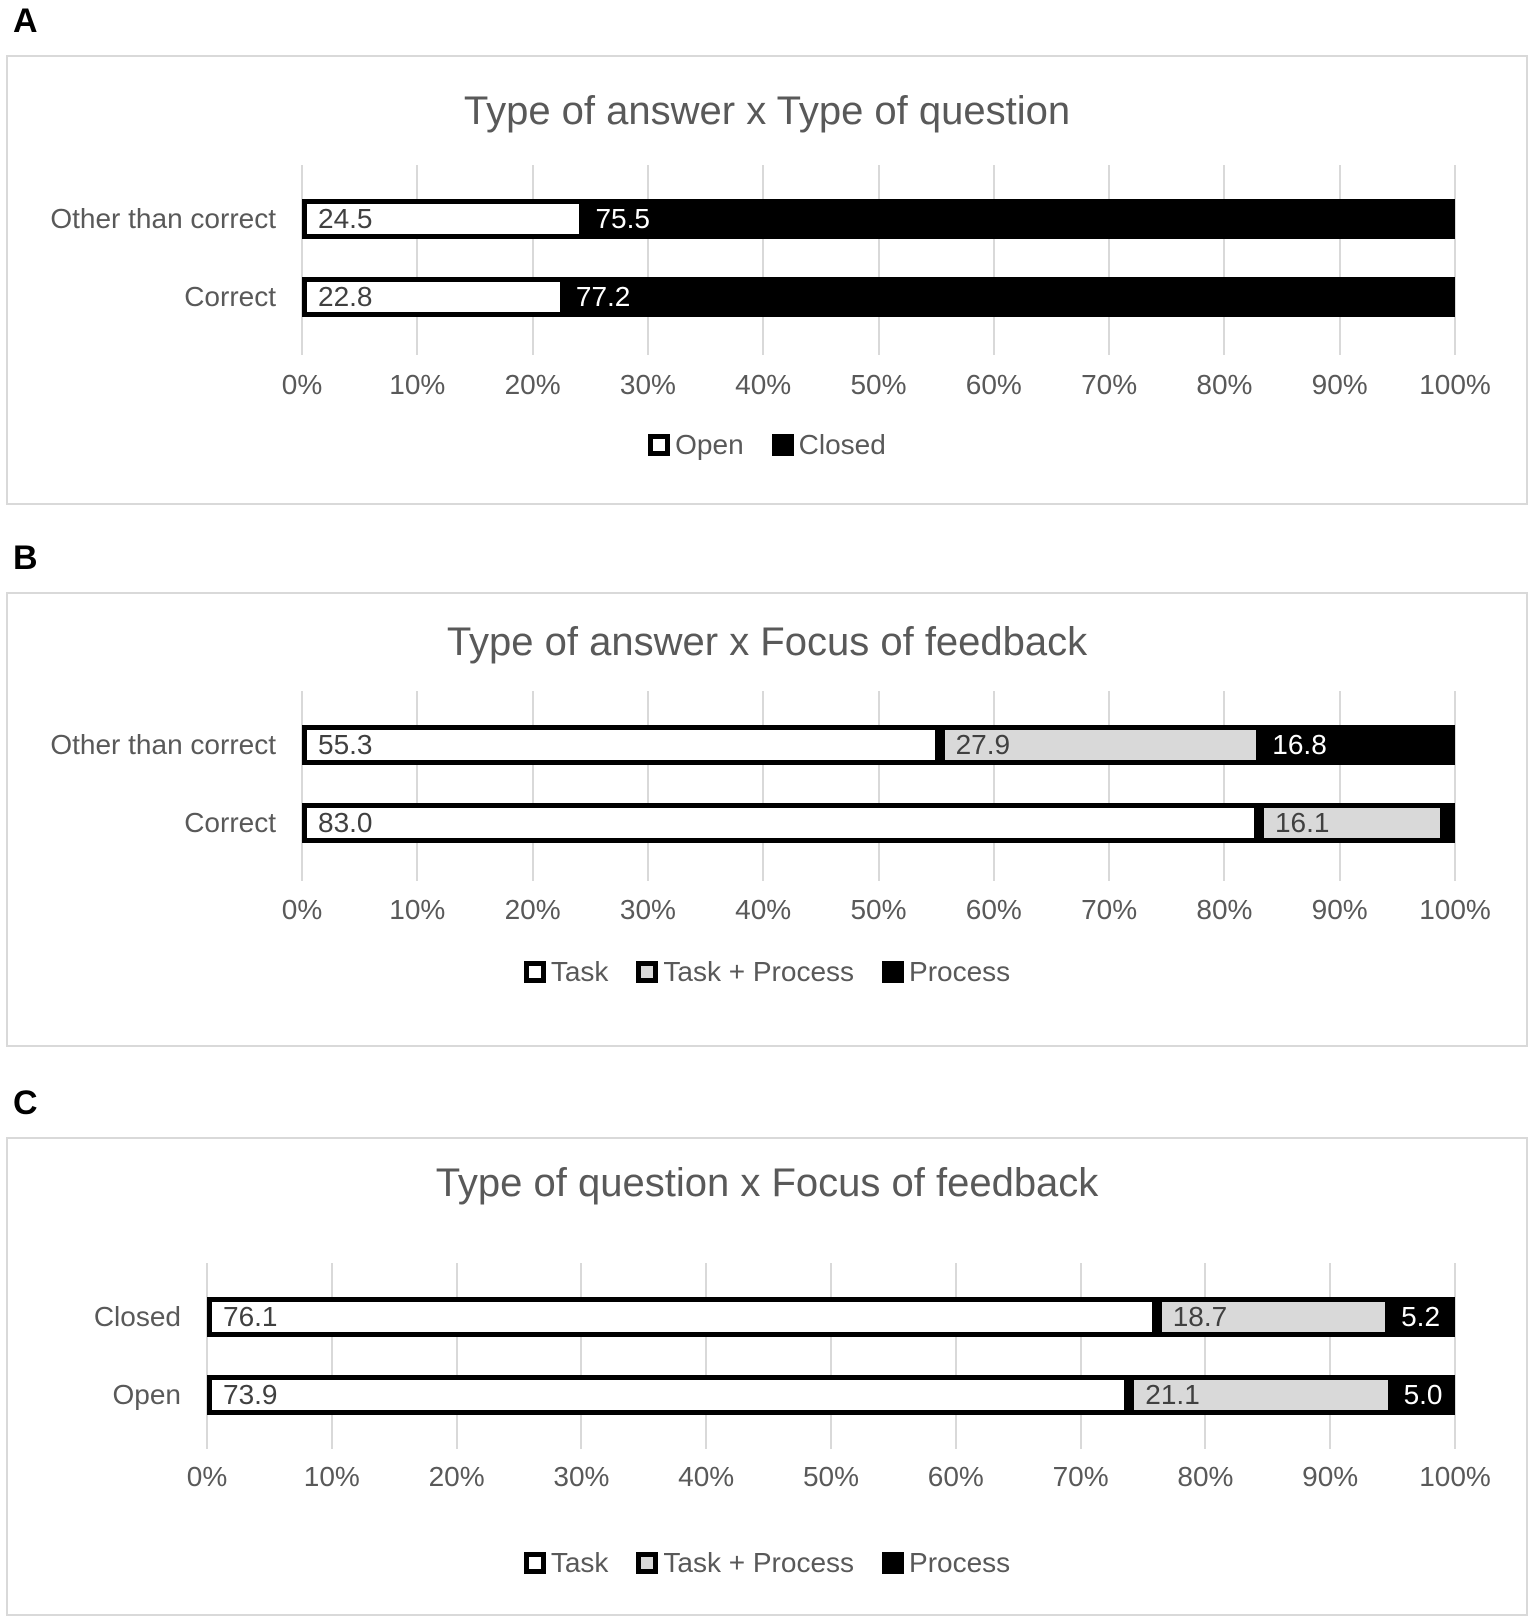 This screenshot has height=1622, width=1535. What do you see at coordinates (1273, 1317) in the screenshot?
I see `bar-segment-task-process: 18.7` at bounding box center [1273, 1317].